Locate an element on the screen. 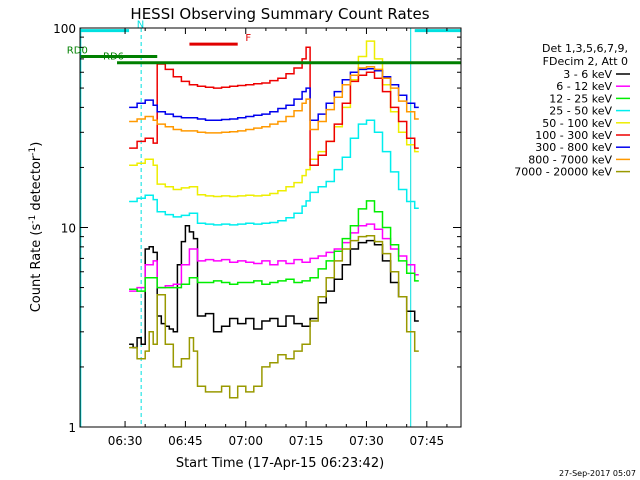  x-tick-label: 06:45 is located at coordinates (185, 441).